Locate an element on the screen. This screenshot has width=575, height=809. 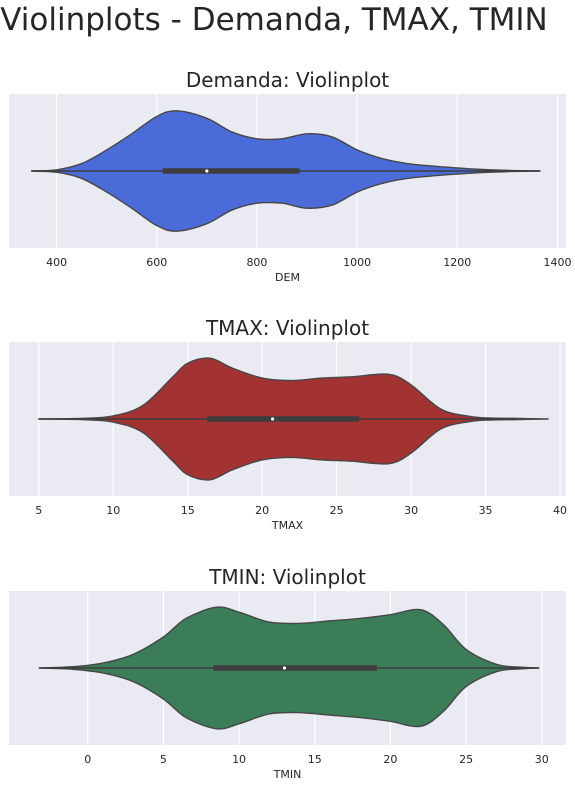
x-axis-label: TMAX is located at coordinates (287, 525).